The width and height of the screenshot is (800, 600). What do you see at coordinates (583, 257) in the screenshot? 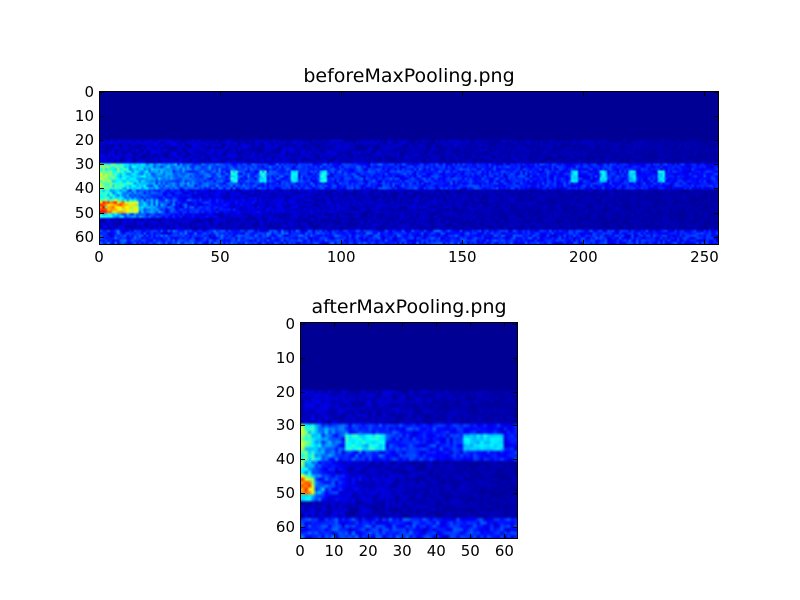
I see `x-tick-label: 200` at bounding box center [583, 257].